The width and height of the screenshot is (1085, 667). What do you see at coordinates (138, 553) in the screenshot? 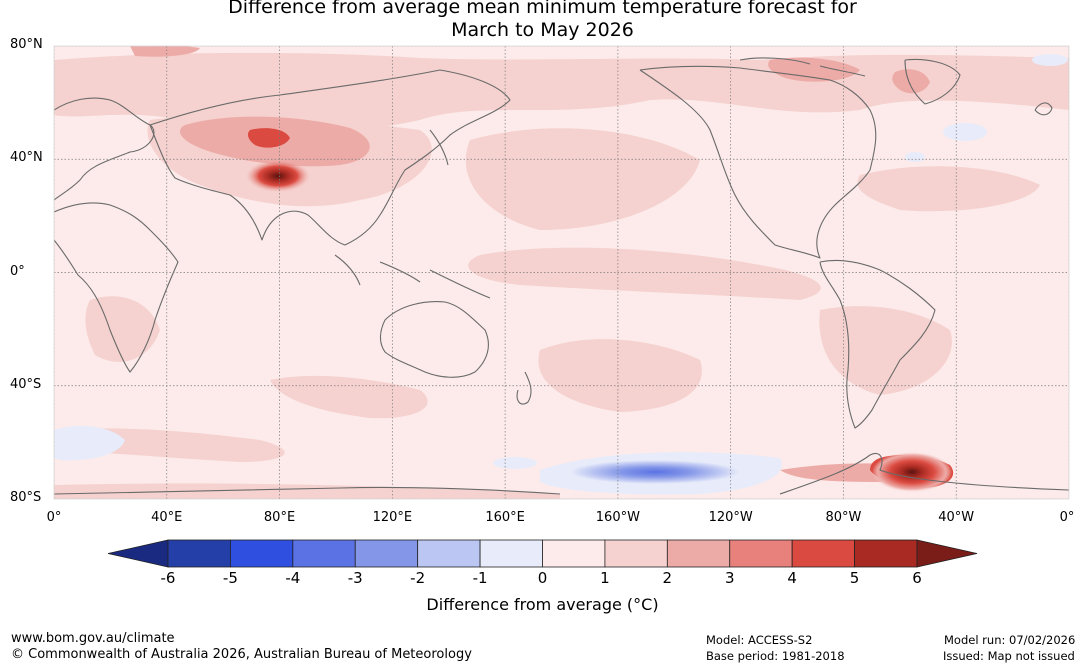
I see `colorbar-under-arrow` at bounding box center [138, 553].